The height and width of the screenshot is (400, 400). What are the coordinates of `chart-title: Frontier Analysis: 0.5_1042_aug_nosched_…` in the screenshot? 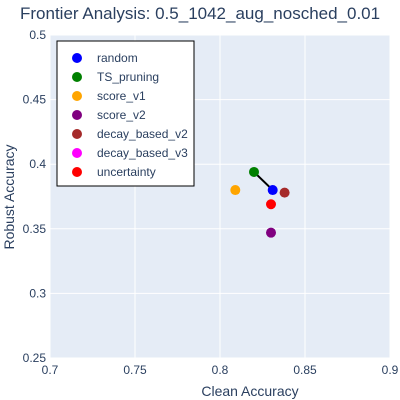 It's located at (200, 13).